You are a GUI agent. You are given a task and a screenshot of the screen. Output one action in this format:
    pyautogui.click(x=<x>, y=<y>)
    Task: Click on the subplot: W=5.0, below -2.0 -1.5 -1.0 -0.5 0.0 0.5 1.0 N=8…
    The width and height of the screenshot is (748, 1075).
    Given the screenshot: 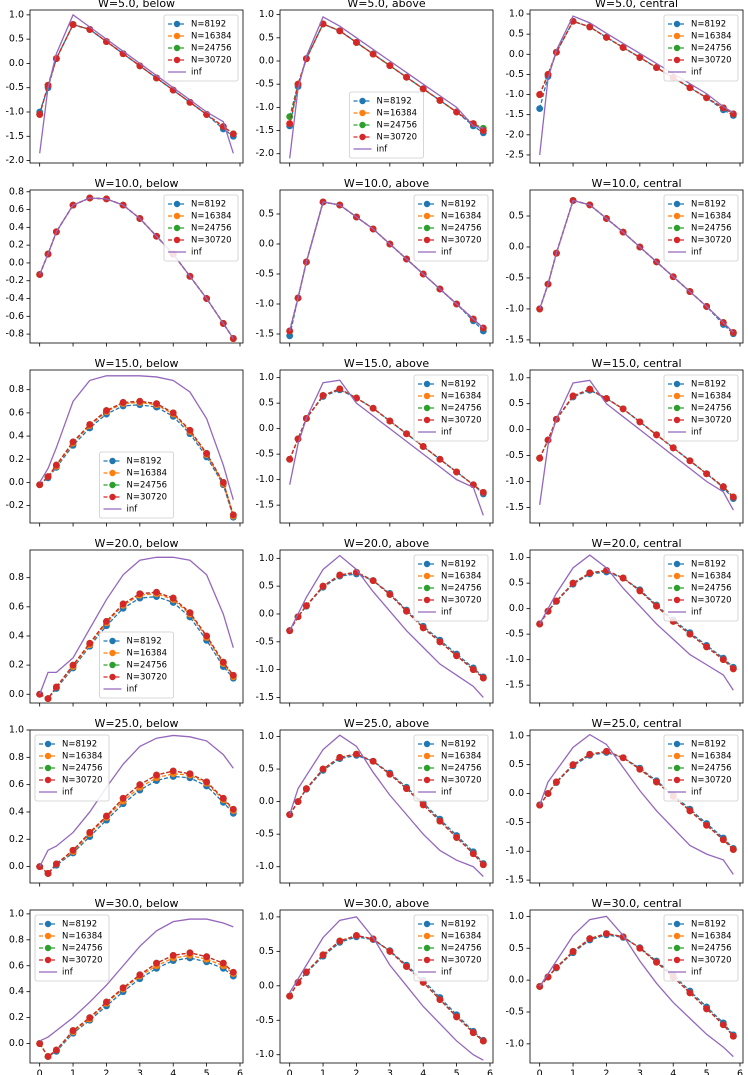 What is the action you would take?
    pyautogui.click(x=124, y=83)
    